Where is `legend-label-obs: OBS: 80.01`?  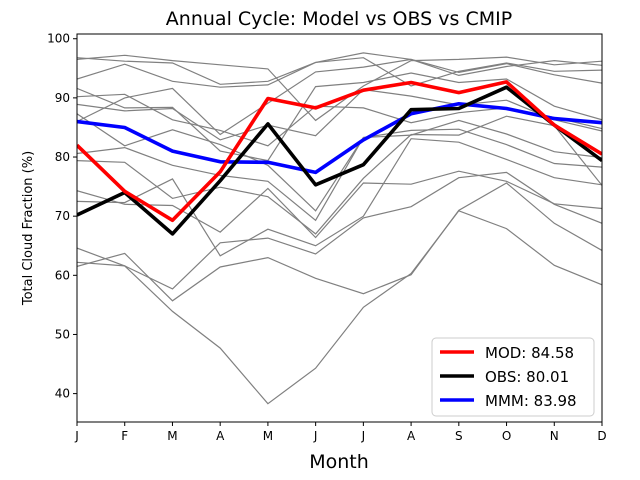
legend-label-obs: OBS: 80.01 is located at coordinates (527, 377).